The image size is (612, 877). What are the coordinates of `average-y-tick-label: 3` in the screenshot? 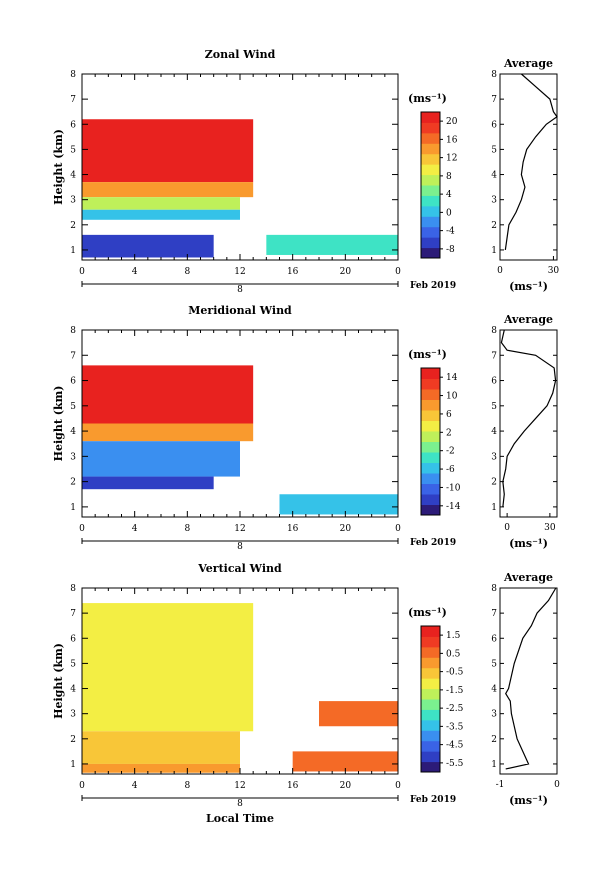 It's located at (494, 715).